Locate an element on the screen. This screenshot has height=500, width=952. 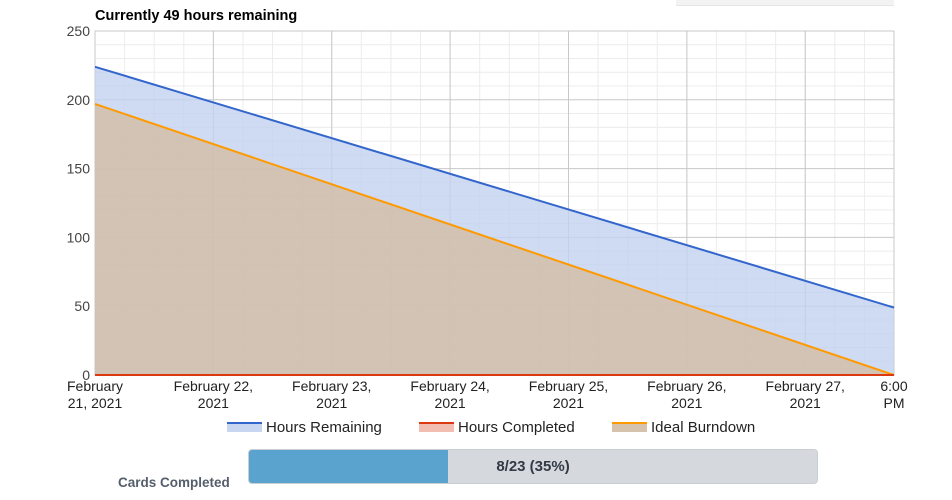
y-tick-label: 50 is located at coordinates (82, 306).